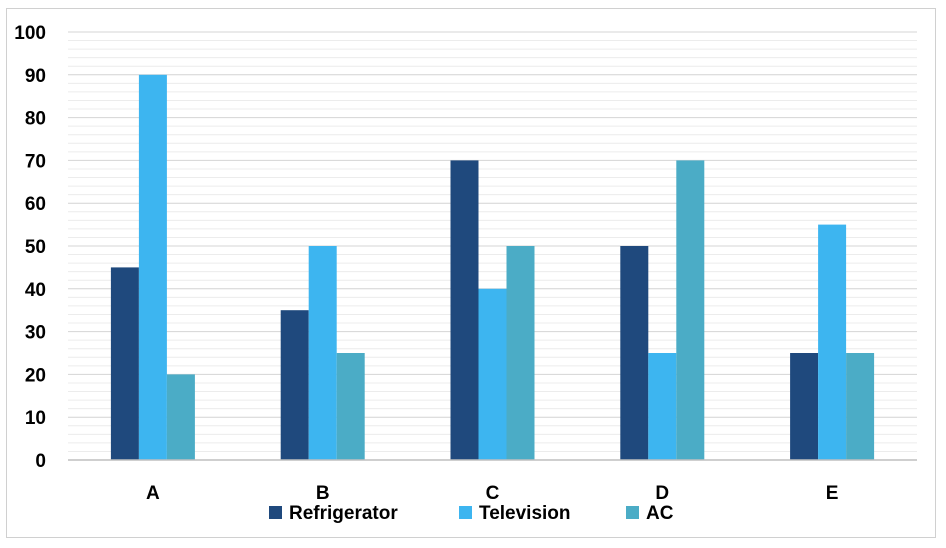  I want to click on bar-refrigerator-c, so click(464, 310).